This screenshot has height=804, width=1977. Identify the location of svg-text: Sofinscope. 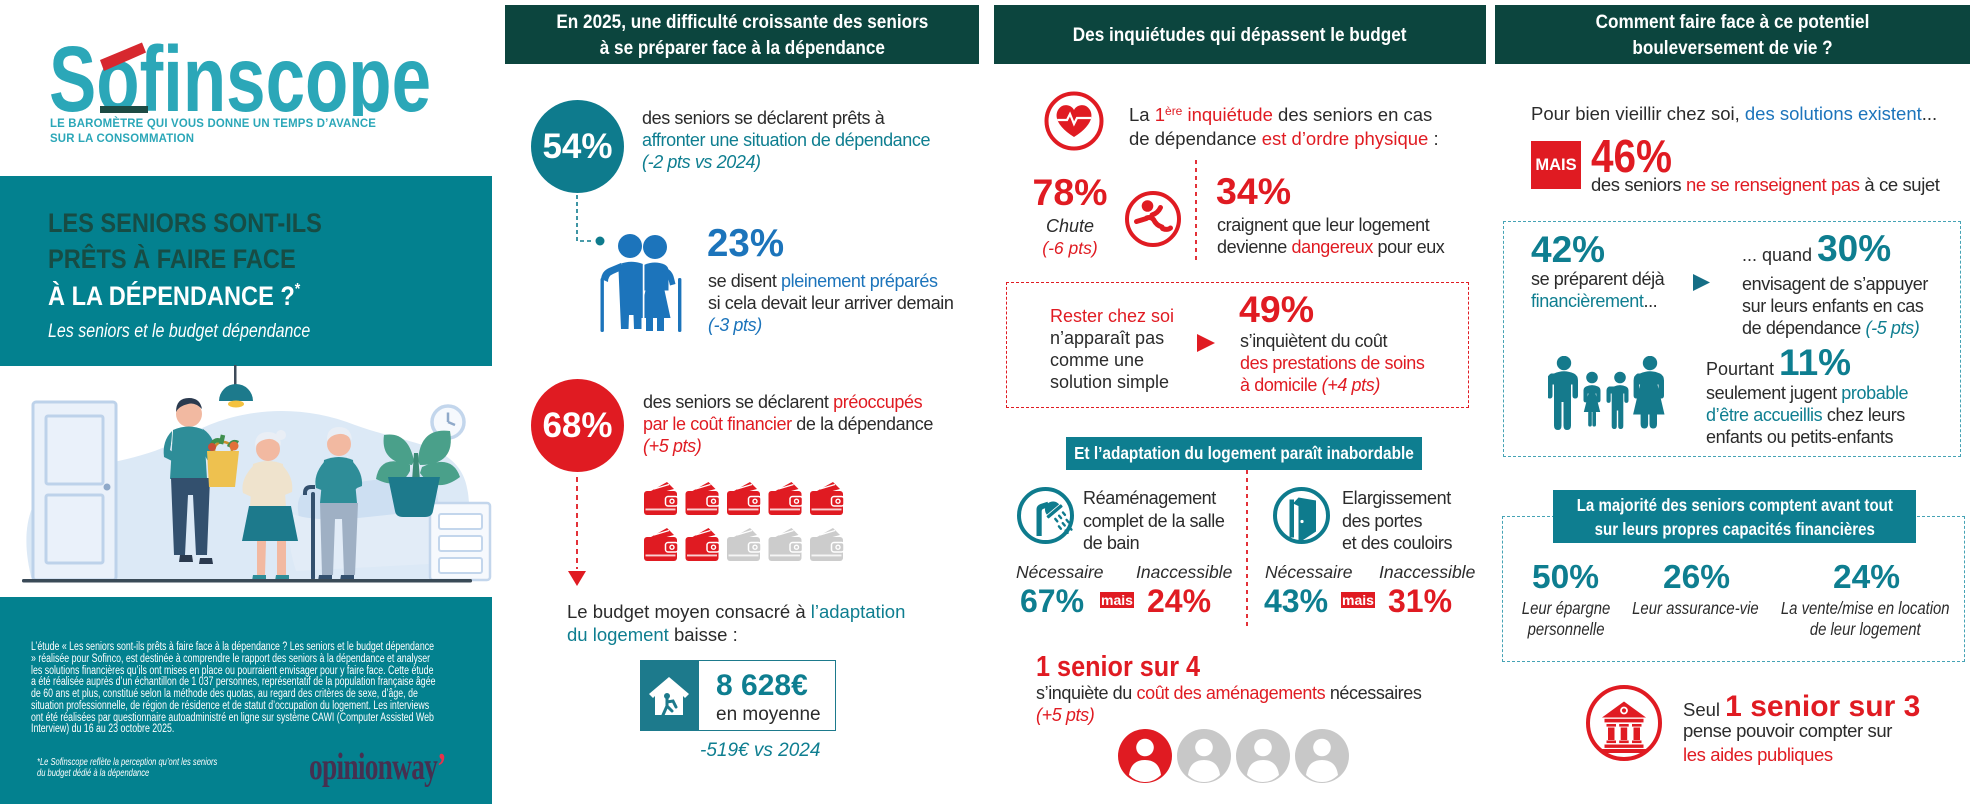
(240, 76).